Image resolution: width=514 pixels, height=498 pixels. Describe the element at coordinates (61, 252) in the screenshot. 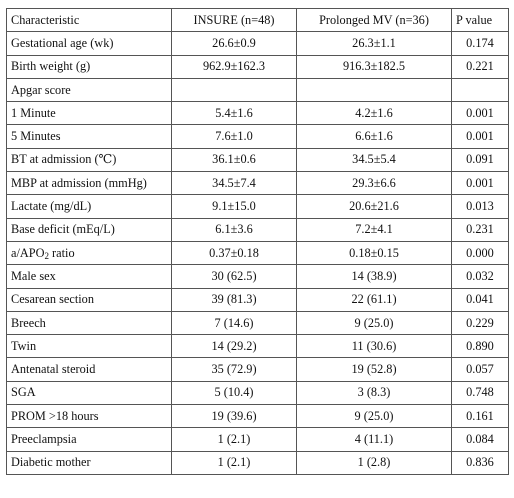

I see `characteristic-suffix: ratio` at that location.